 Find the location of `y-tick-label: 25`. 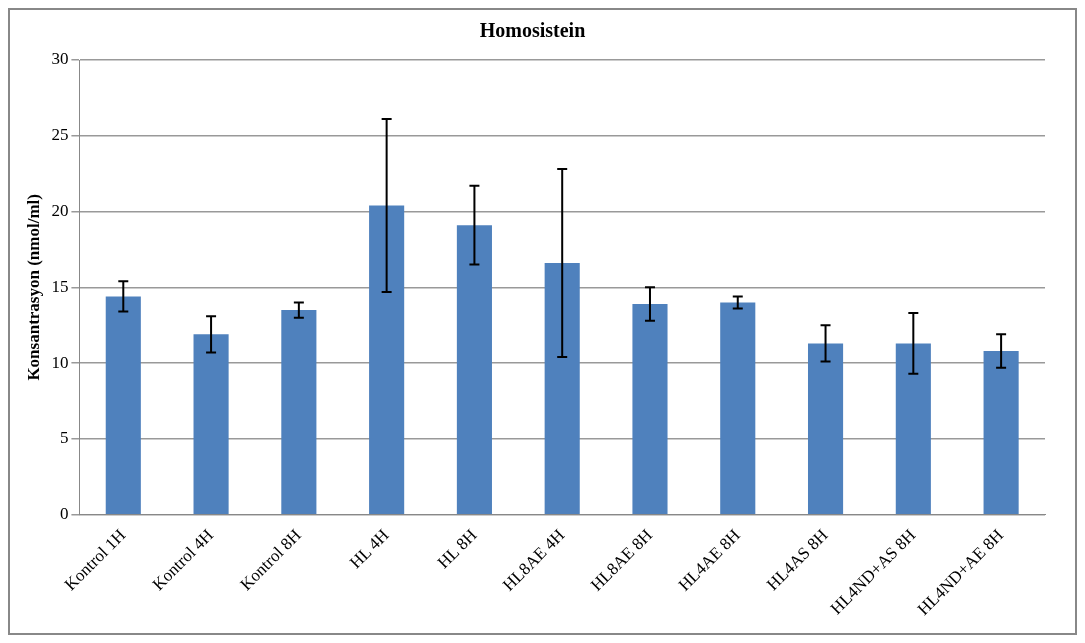

y-tick-label: 25 is located at coordinates (60, 135).